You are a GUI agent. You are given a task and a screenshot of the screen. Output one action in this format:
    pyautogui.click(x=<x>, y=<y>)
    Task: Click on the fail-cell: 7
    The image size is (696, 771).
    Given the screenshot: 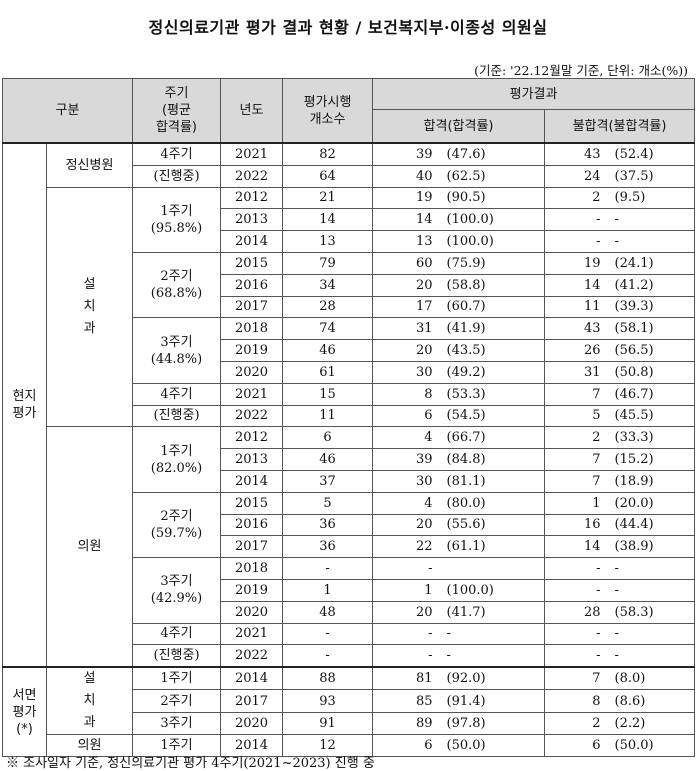 What is the action you would take?
    pyautogui.click(x=576, y=394)
    